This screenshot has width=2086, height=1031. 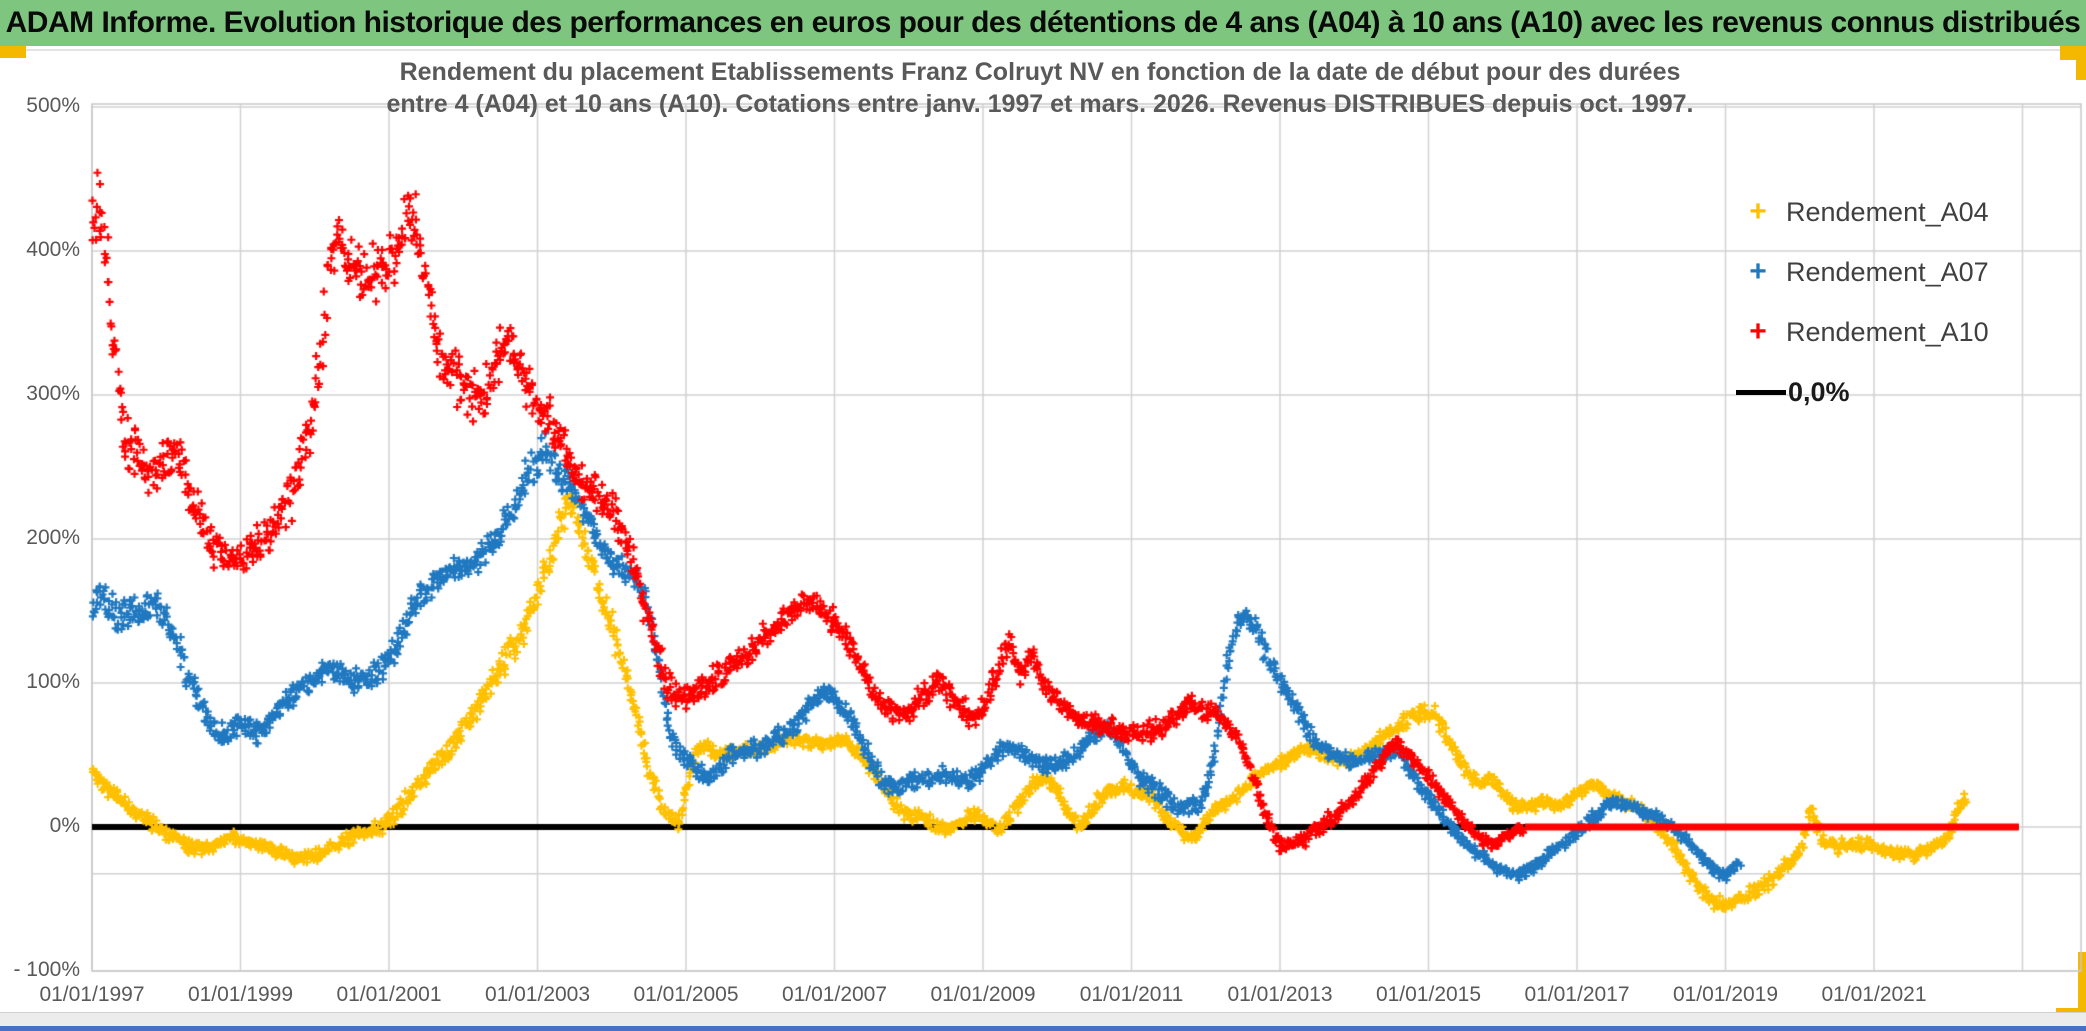 I want to click on x-axis-tick-label: 01/01/2017, so click(x=1577, y=994).